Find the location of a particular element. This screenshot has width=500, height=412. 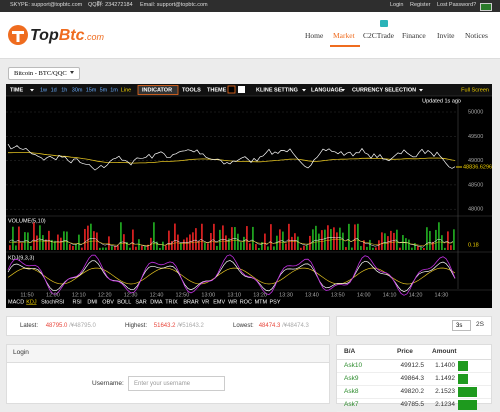

nav-item: Home is located at coordinates (314, 35).